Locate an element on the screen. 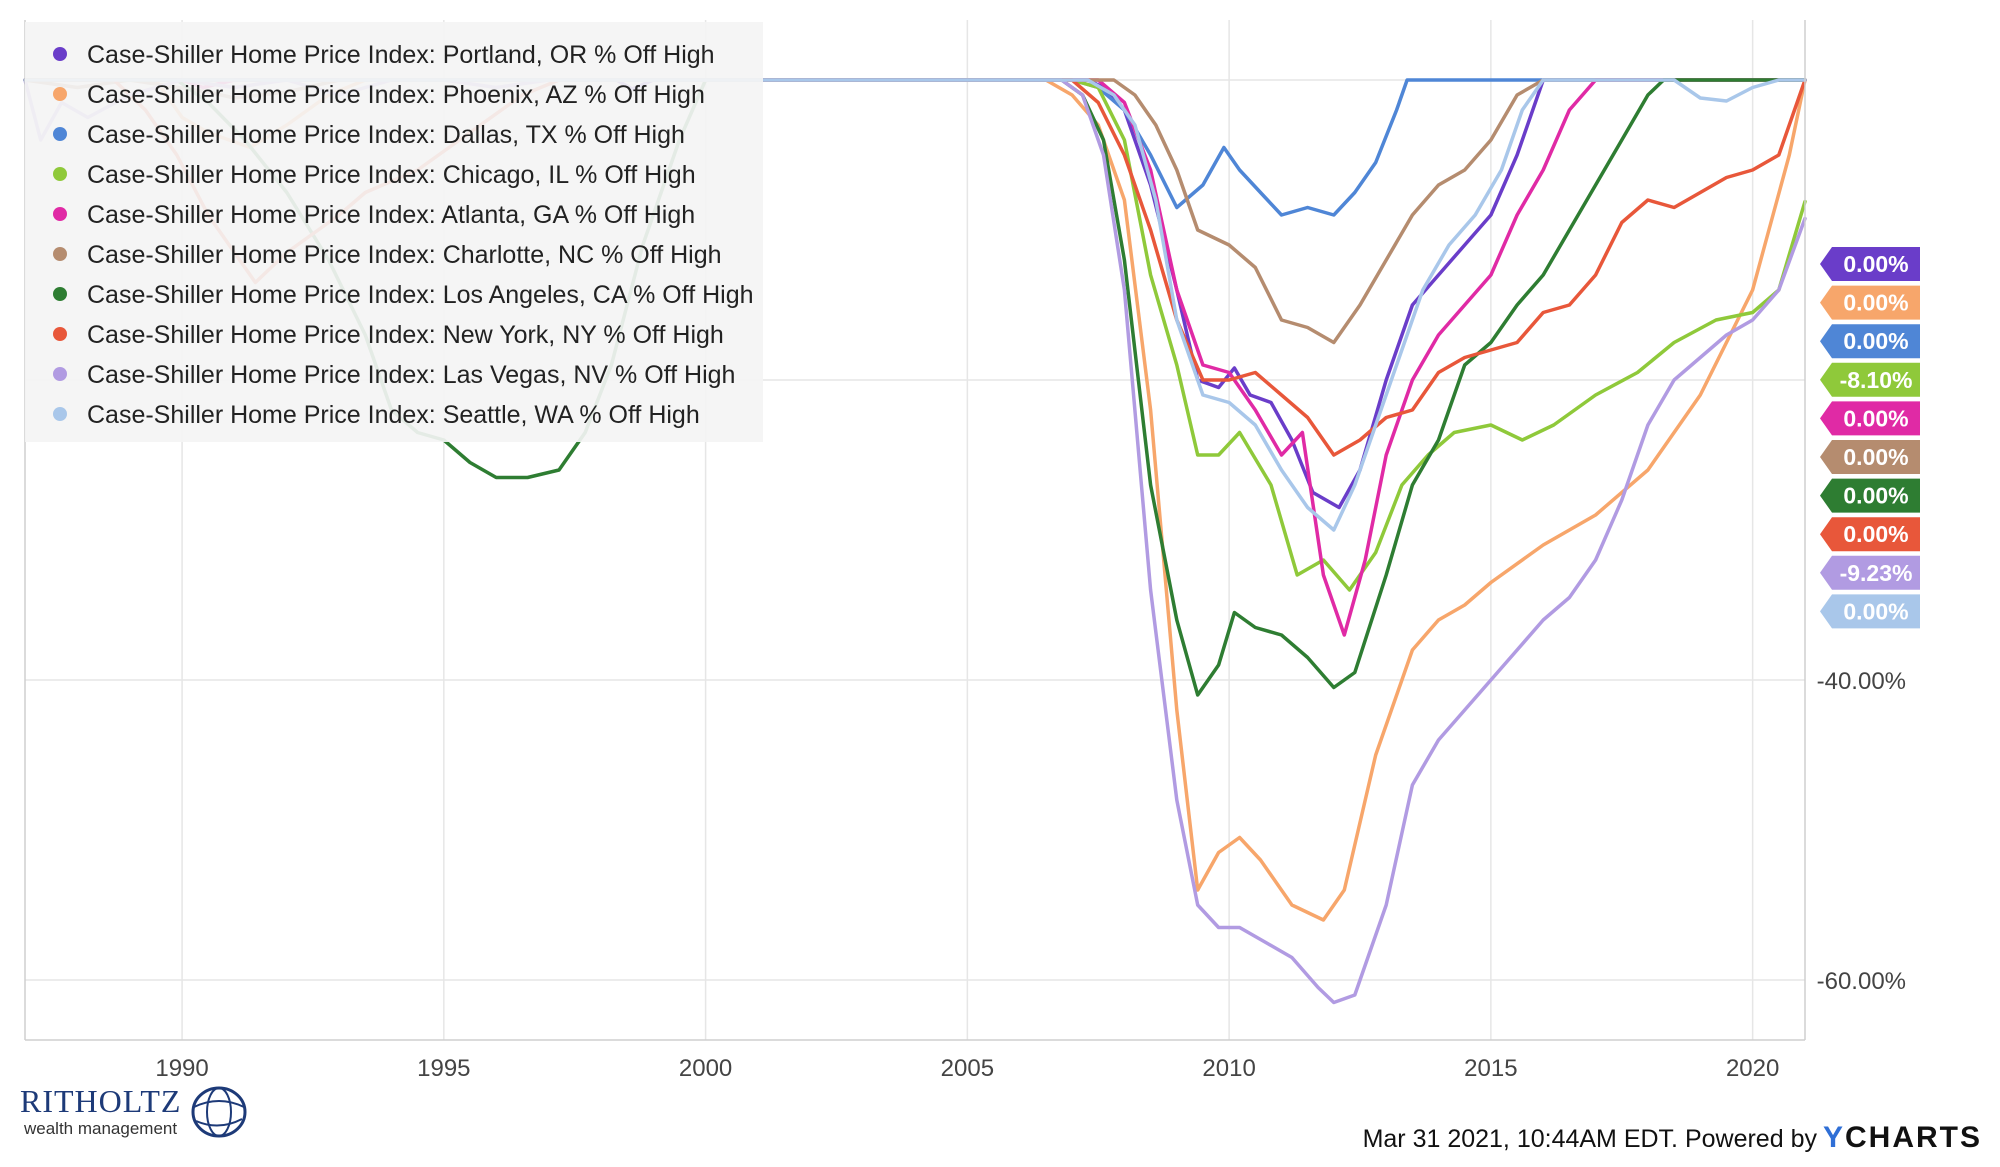 The height and width of the screenshot is (1167, 2000). x-tick-label: 2015 is located at coordinates (1490, 1068).